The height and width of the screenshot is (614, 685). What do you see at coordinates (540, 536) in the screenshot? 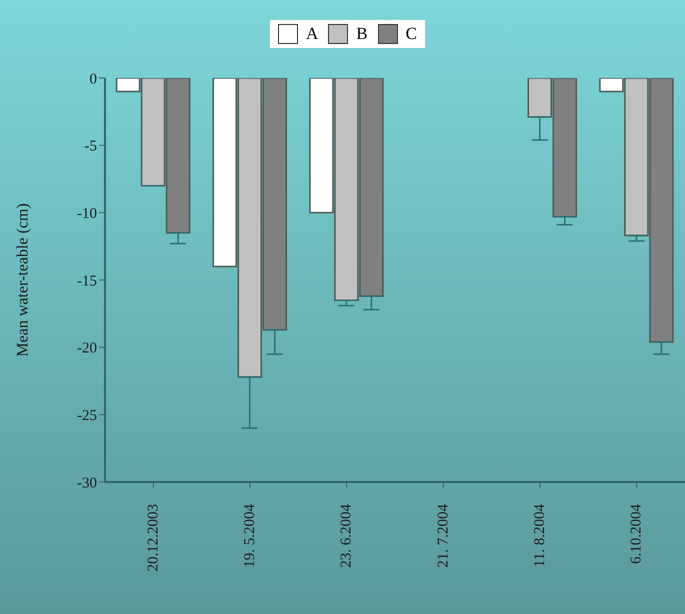
I see `x-tick-label: 11. 8.2004` at bounding box center [540, 536].